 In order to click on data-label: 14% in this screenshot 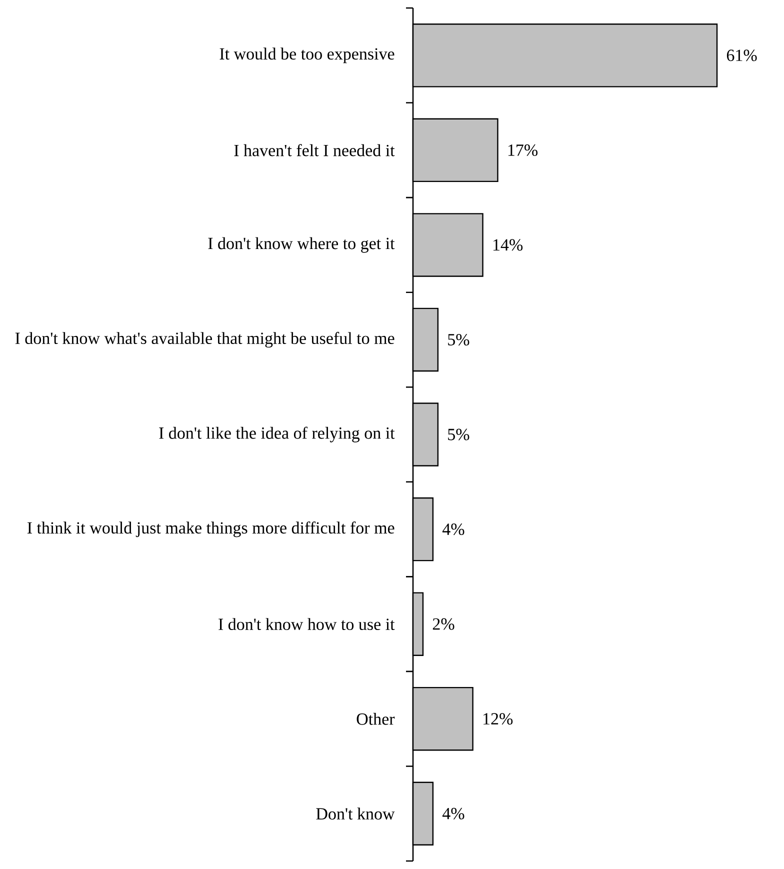, I will do `click(508, 245)`.